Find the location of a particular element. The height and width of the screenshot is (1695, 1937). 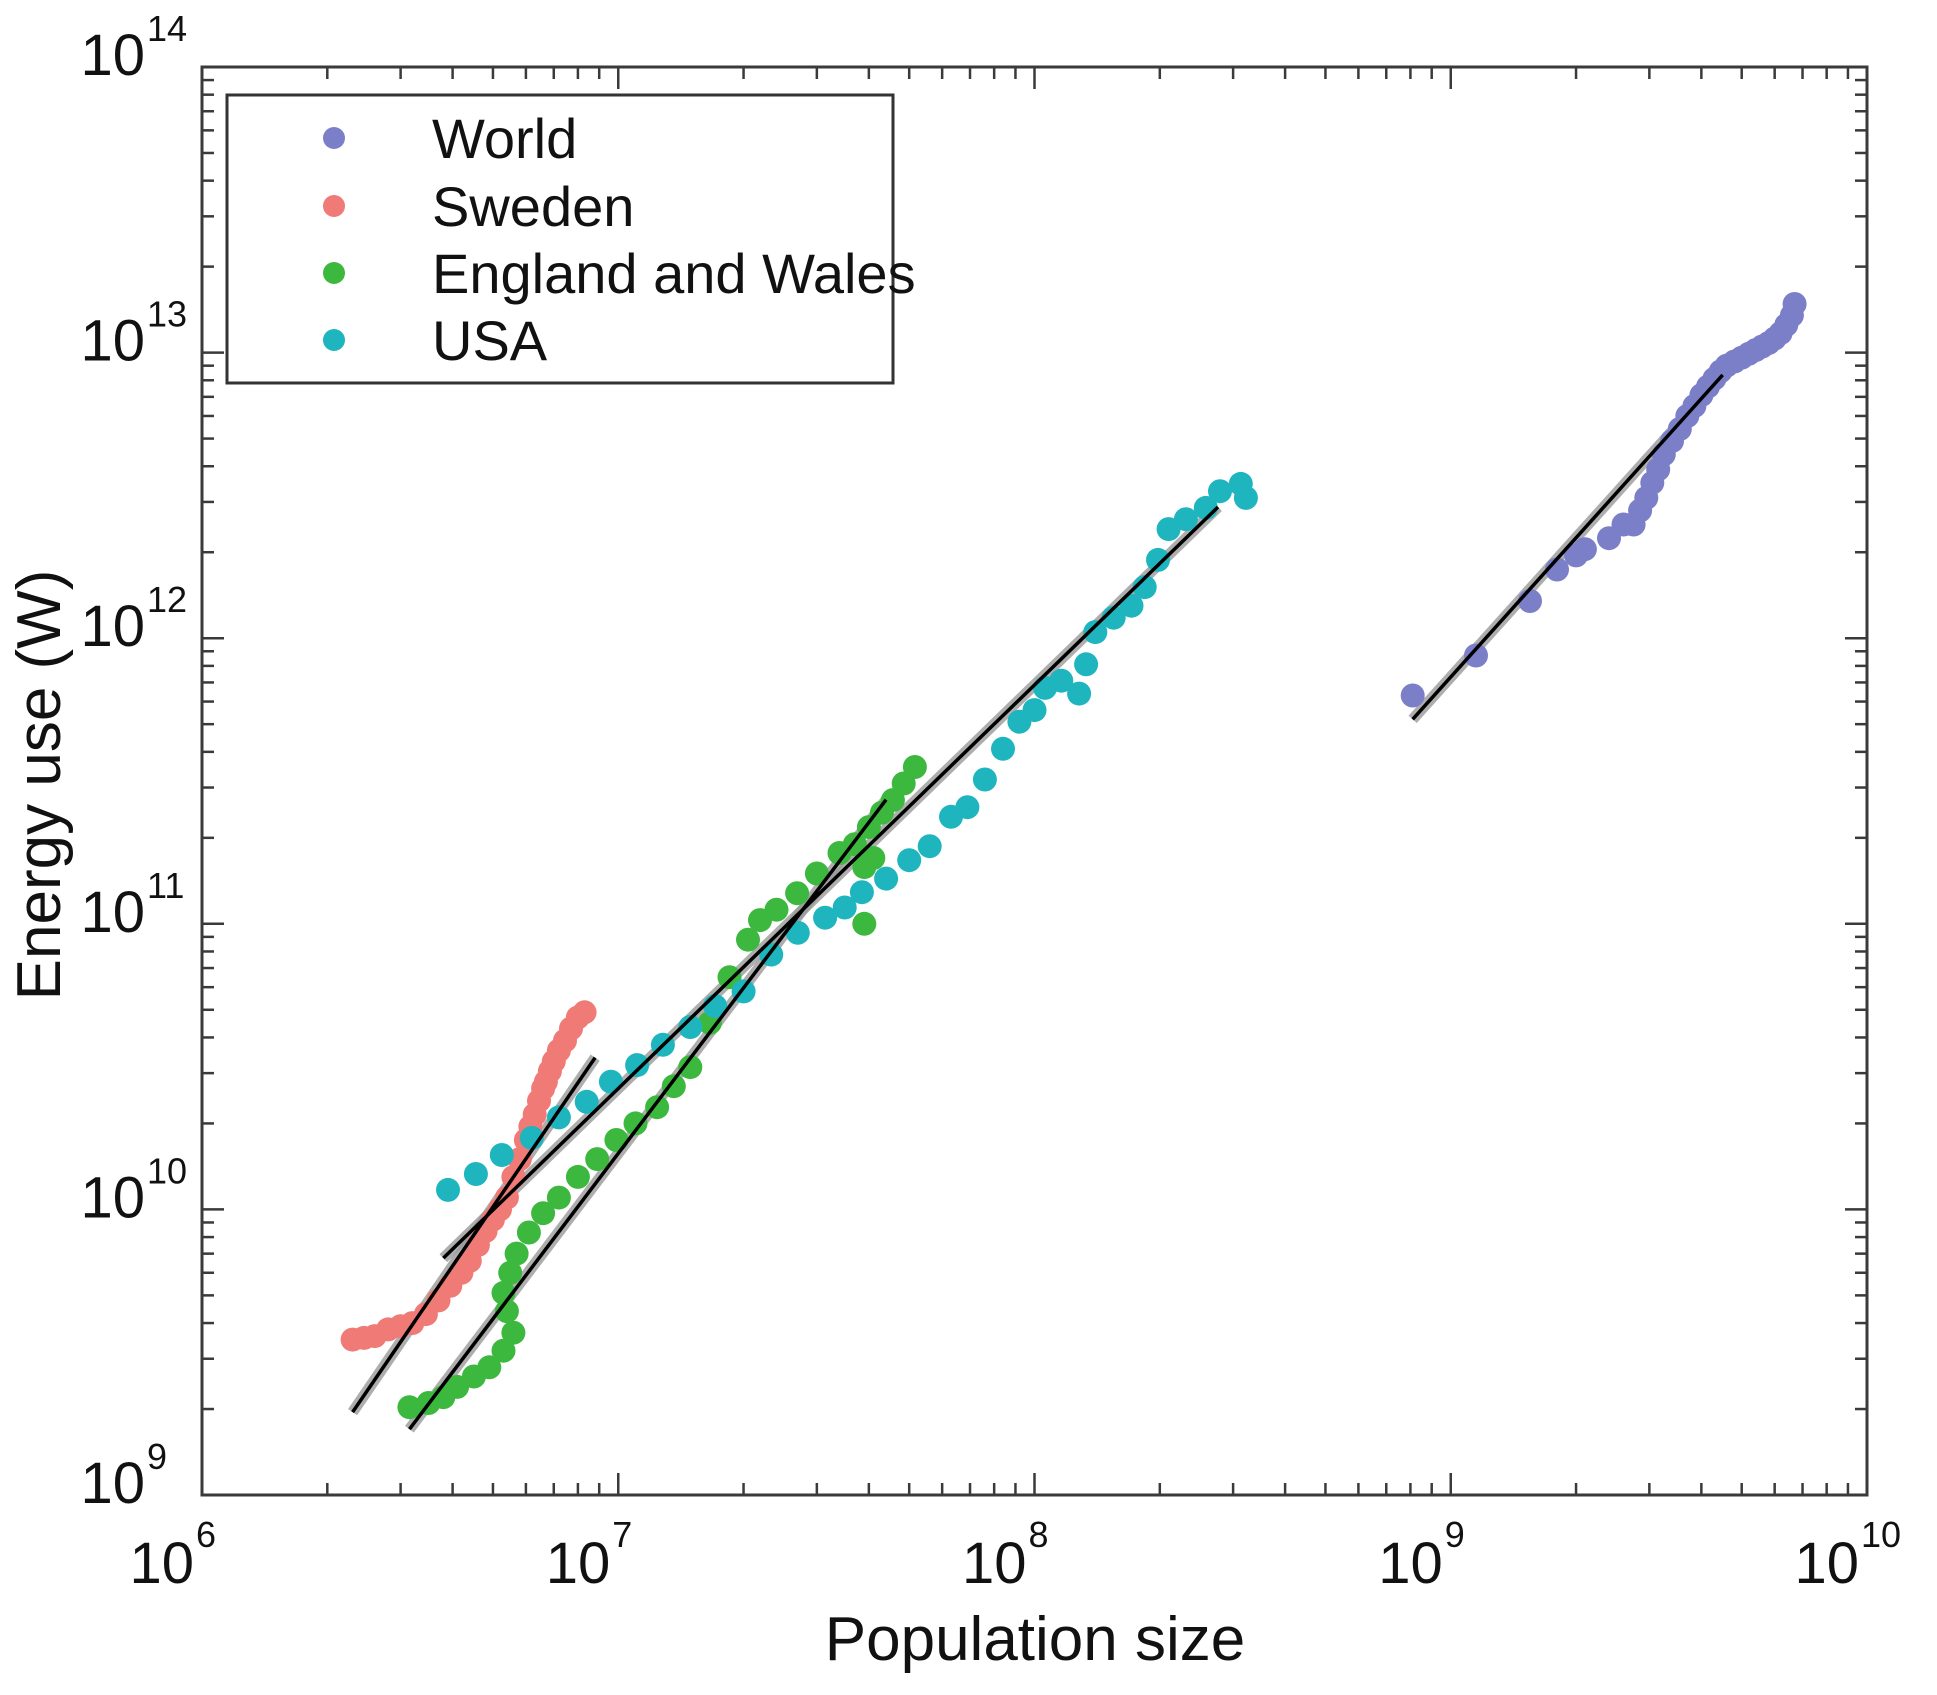

x-tick-label-exponent: 9 is located at coordinates (1455, 1534).